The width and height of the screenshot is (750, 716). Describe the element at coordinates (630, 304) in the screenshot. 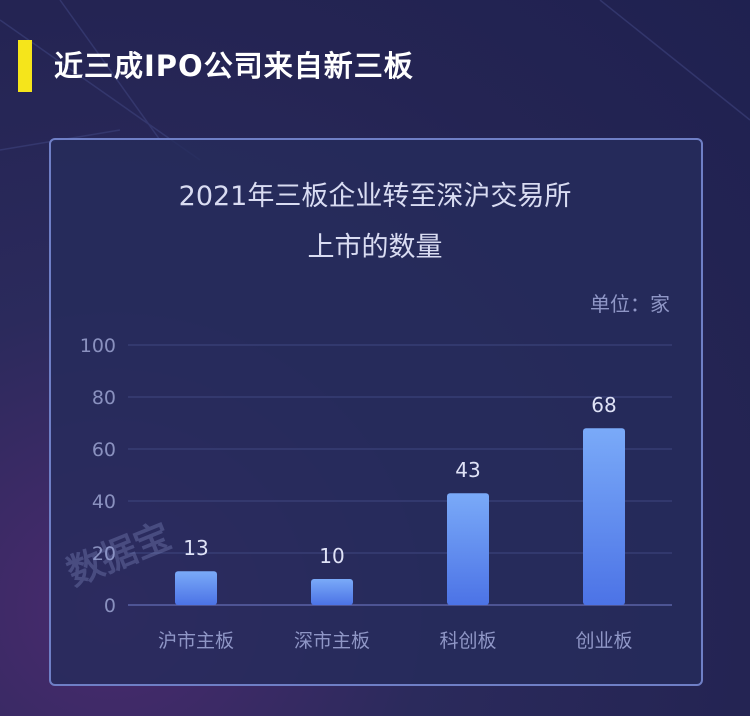

I see `unit-label: 单位：家` at that location.